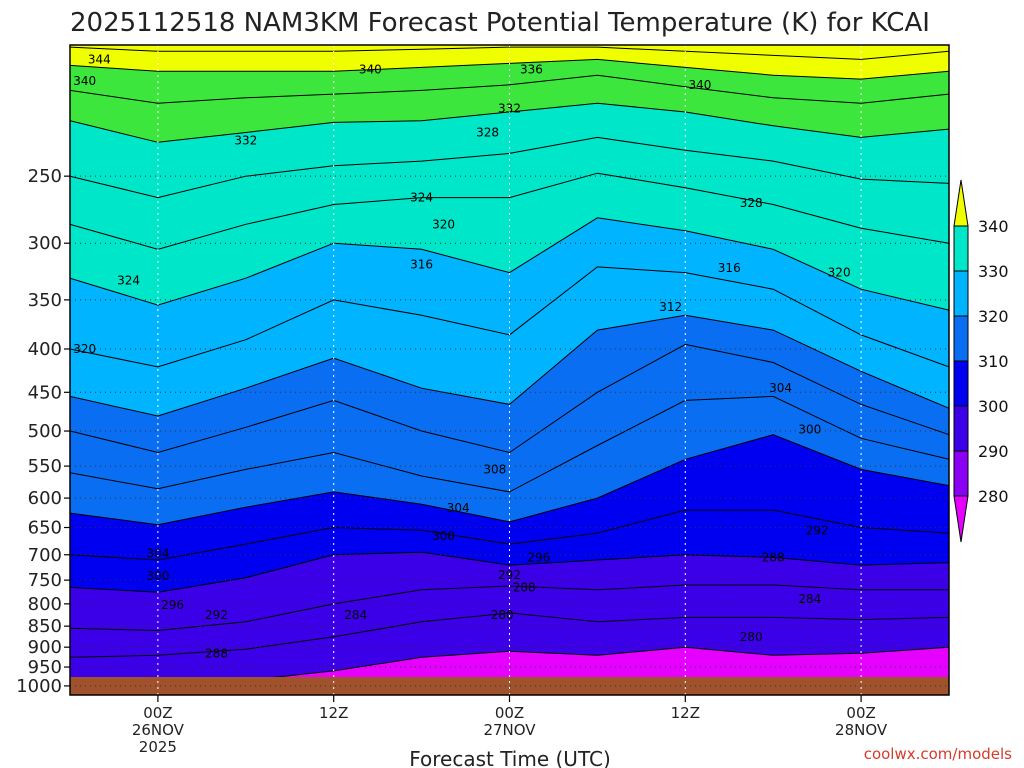  Describe the element at coordinates (45, 647) in the screenshot. I see `y-tick-label: 900` at that location.